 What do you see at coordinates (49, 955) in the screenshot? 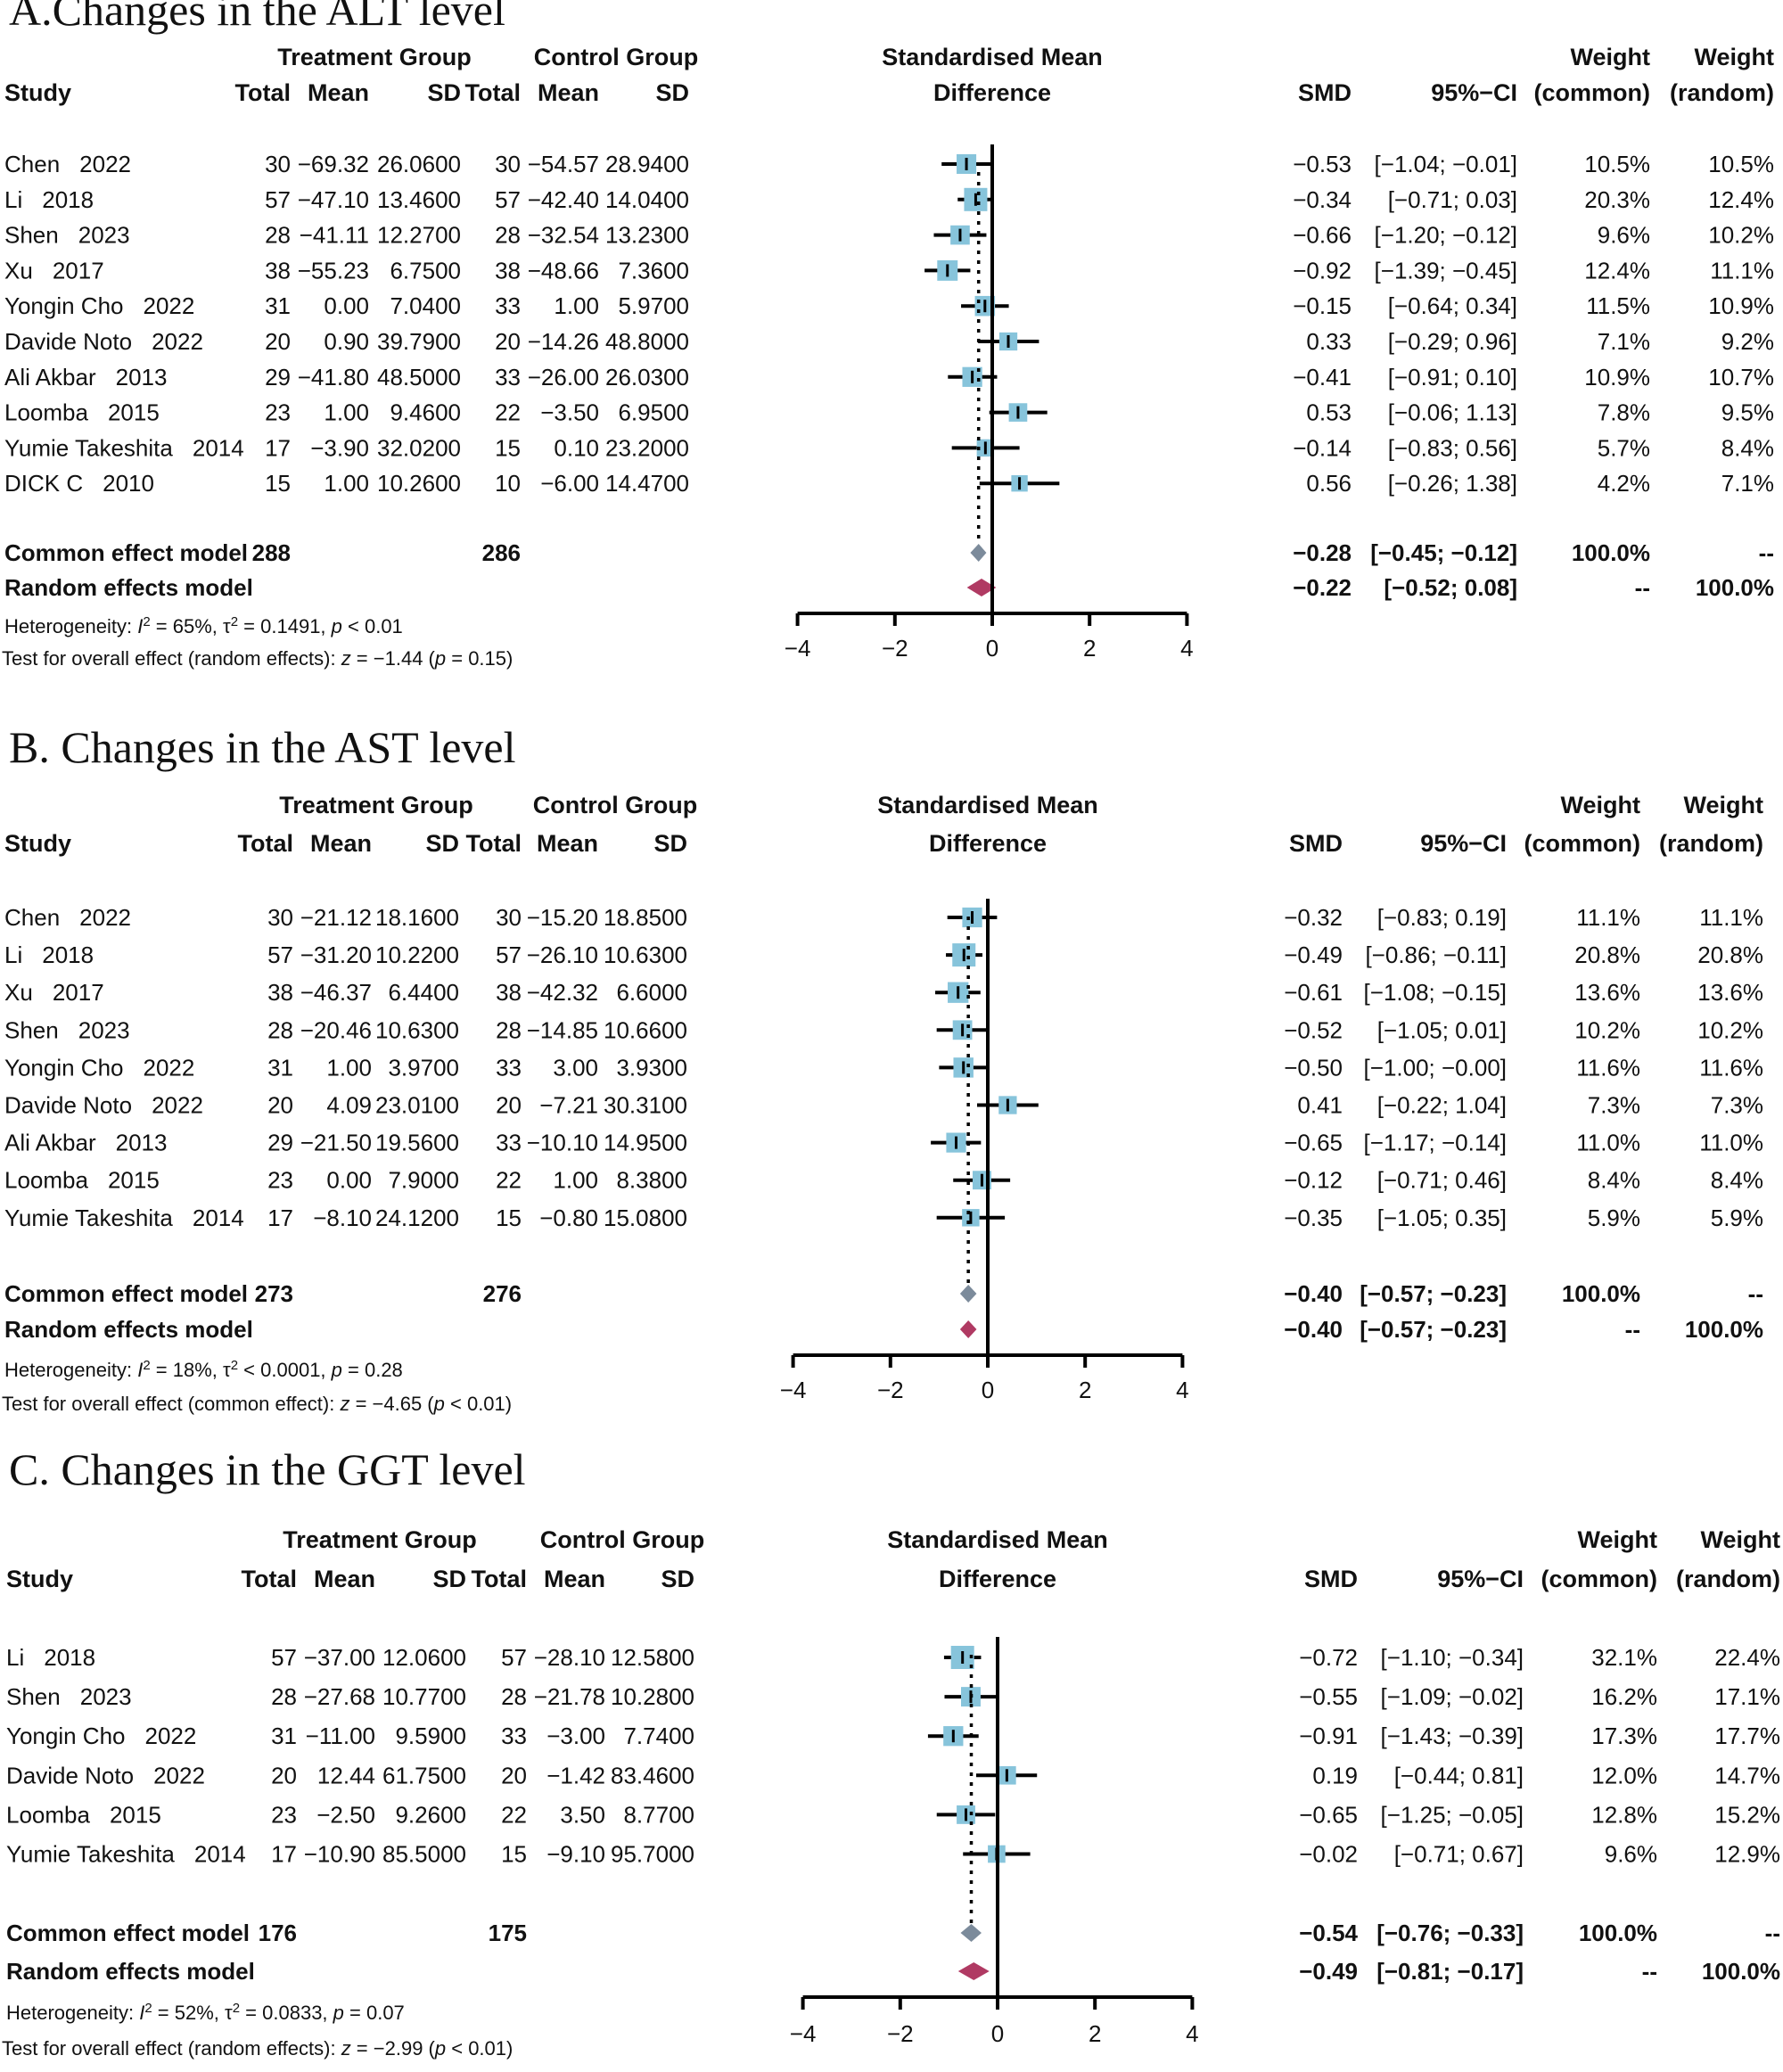
I see `study-name: Li 2018` at bounding box center [49, 955].